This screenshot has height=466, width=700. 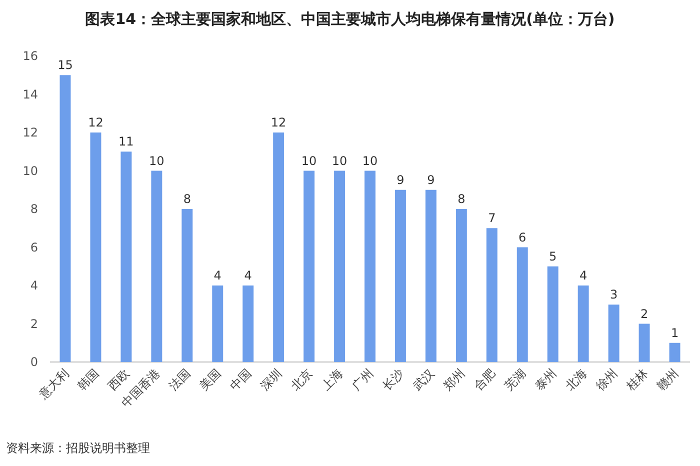 I want to click on chart-title: 图表14：全球主要国家和地区、中国主要城市人均电梯保有量情况(单位：万台), so click(x=350, y=19).